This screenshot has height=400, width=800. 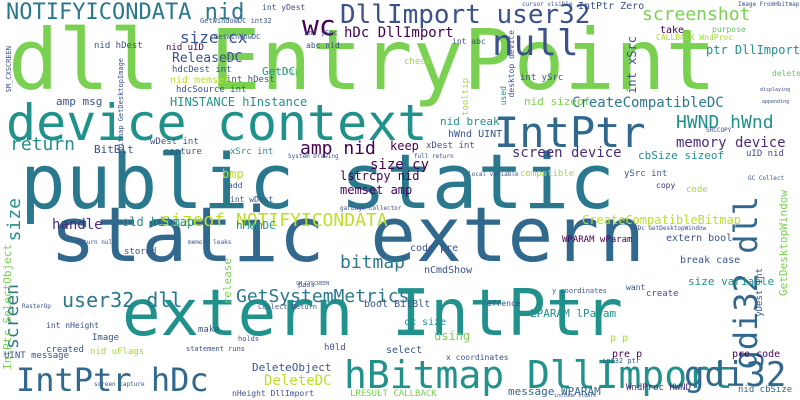 What do you see at coordinates (371, 208) in the screenshot?
I see `word-garbage-collector: garbage collector` at bounding box center [371, 208].